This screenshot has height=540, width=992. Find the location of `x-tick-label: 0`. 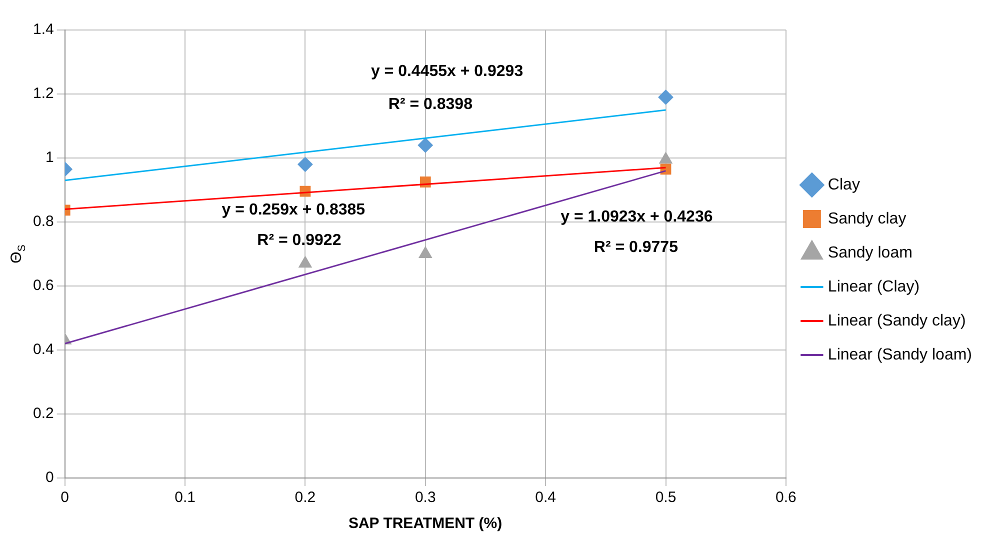

x-tick-label: 0 is located at coordinates (65, 497).